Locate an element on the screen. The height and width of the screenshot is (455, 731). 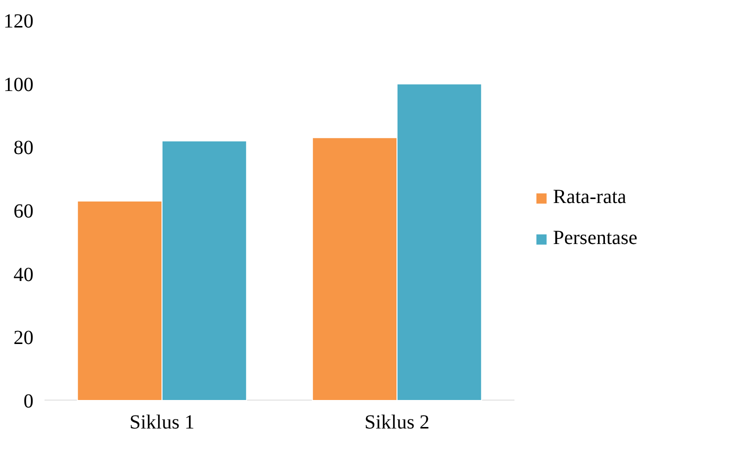
legend-label: Persentase is located at coordinates (595, 238).